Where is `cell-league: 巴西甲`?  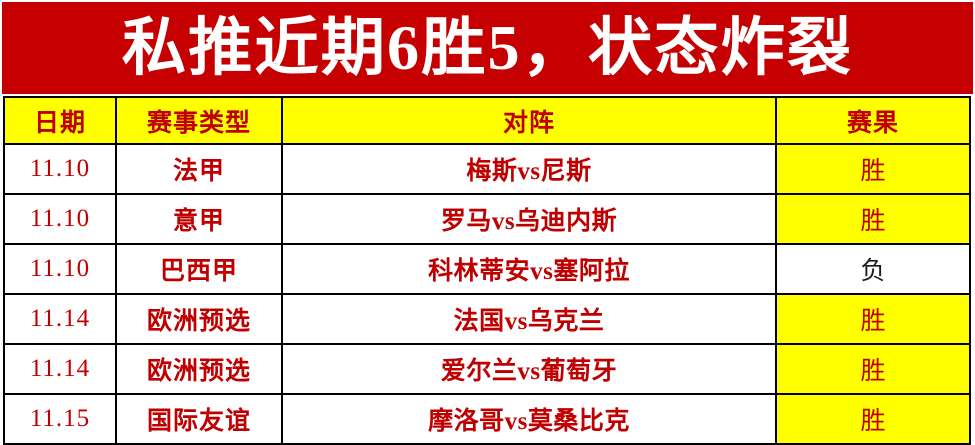 cell-league: 巴西甲 is located at coordinates (199, 269).